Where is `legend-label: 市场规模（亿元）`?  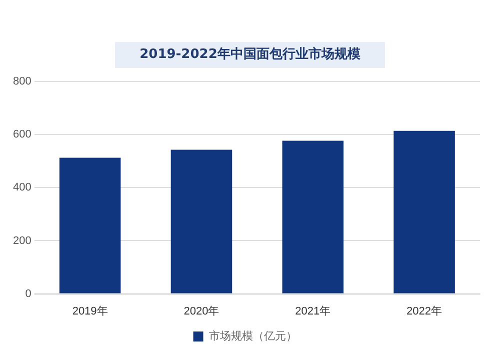 legend-label: 市场规模（亿元） is located at coordinates (252, 336).